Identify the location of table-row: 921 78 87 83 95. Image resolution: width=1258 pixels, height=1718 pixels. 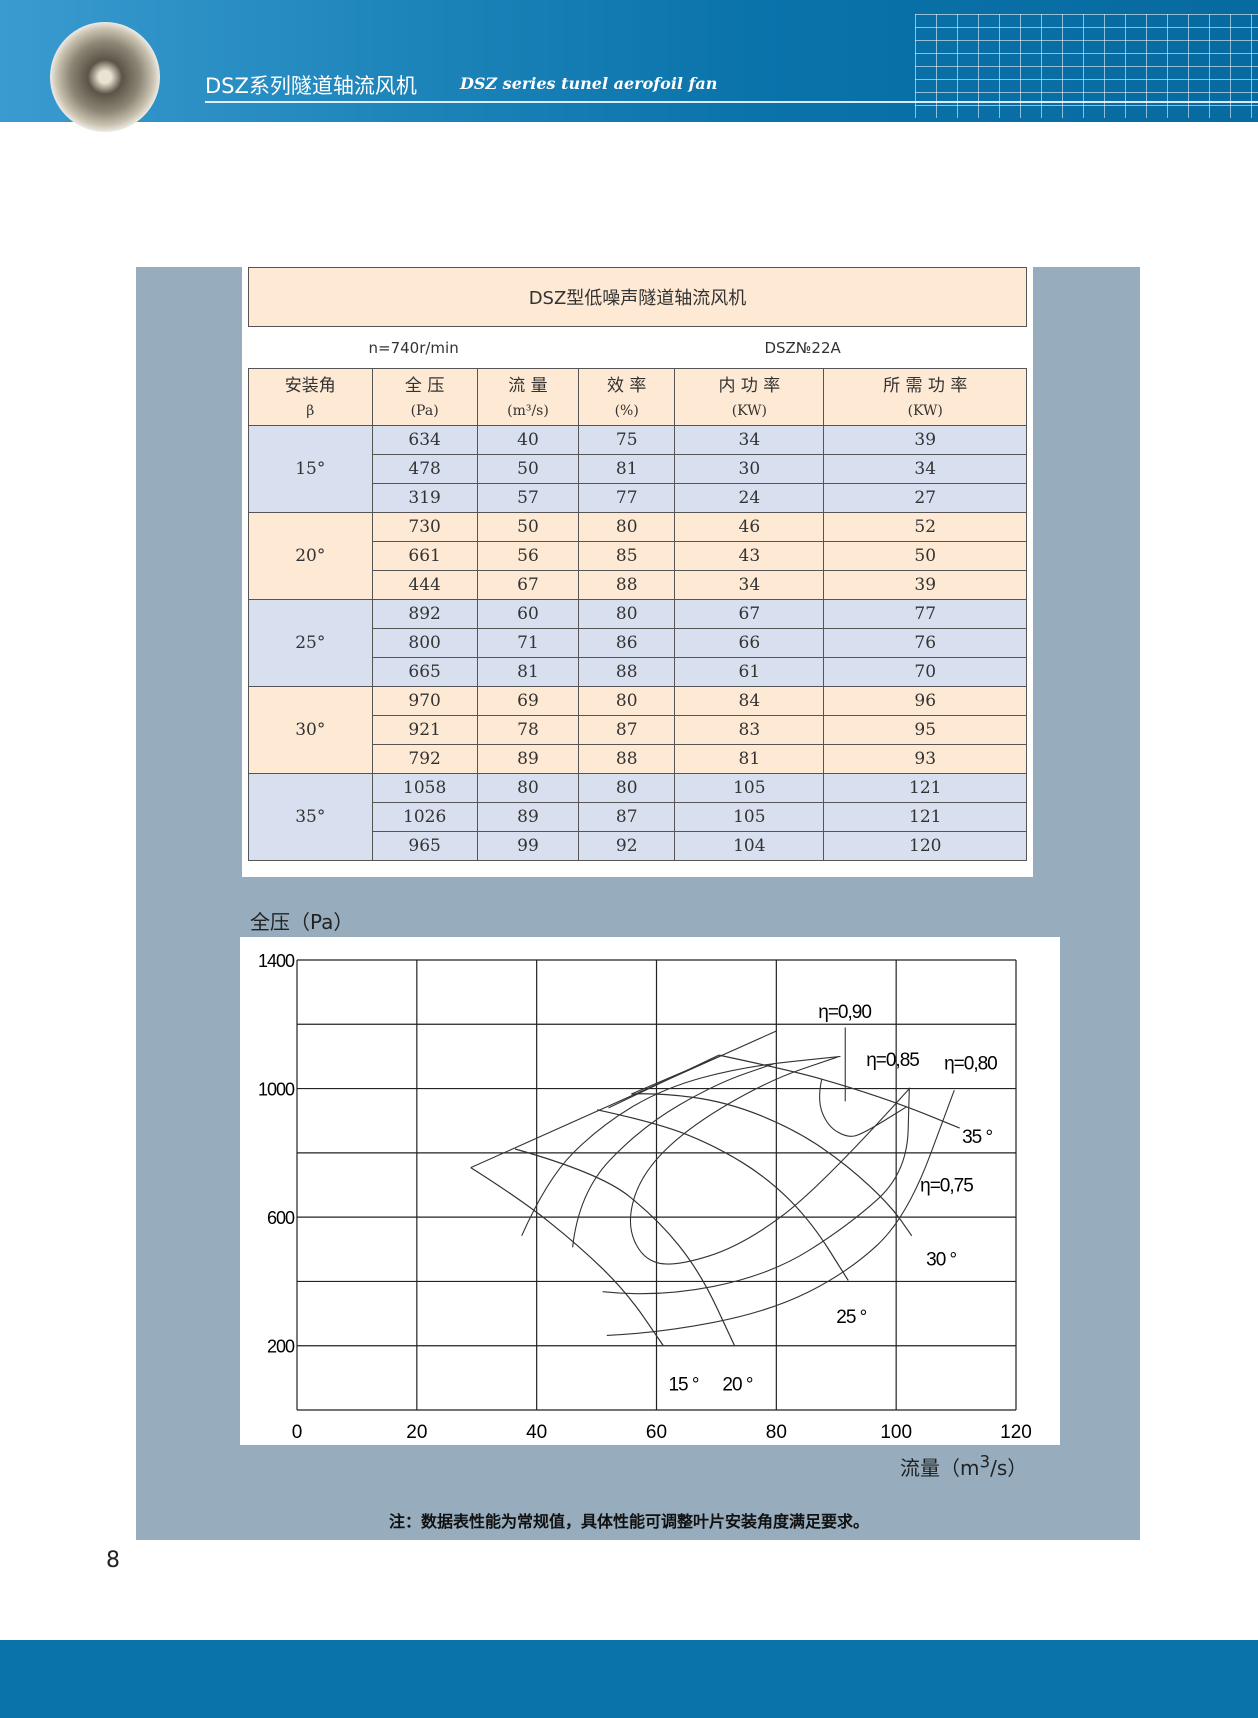
(637, 730).